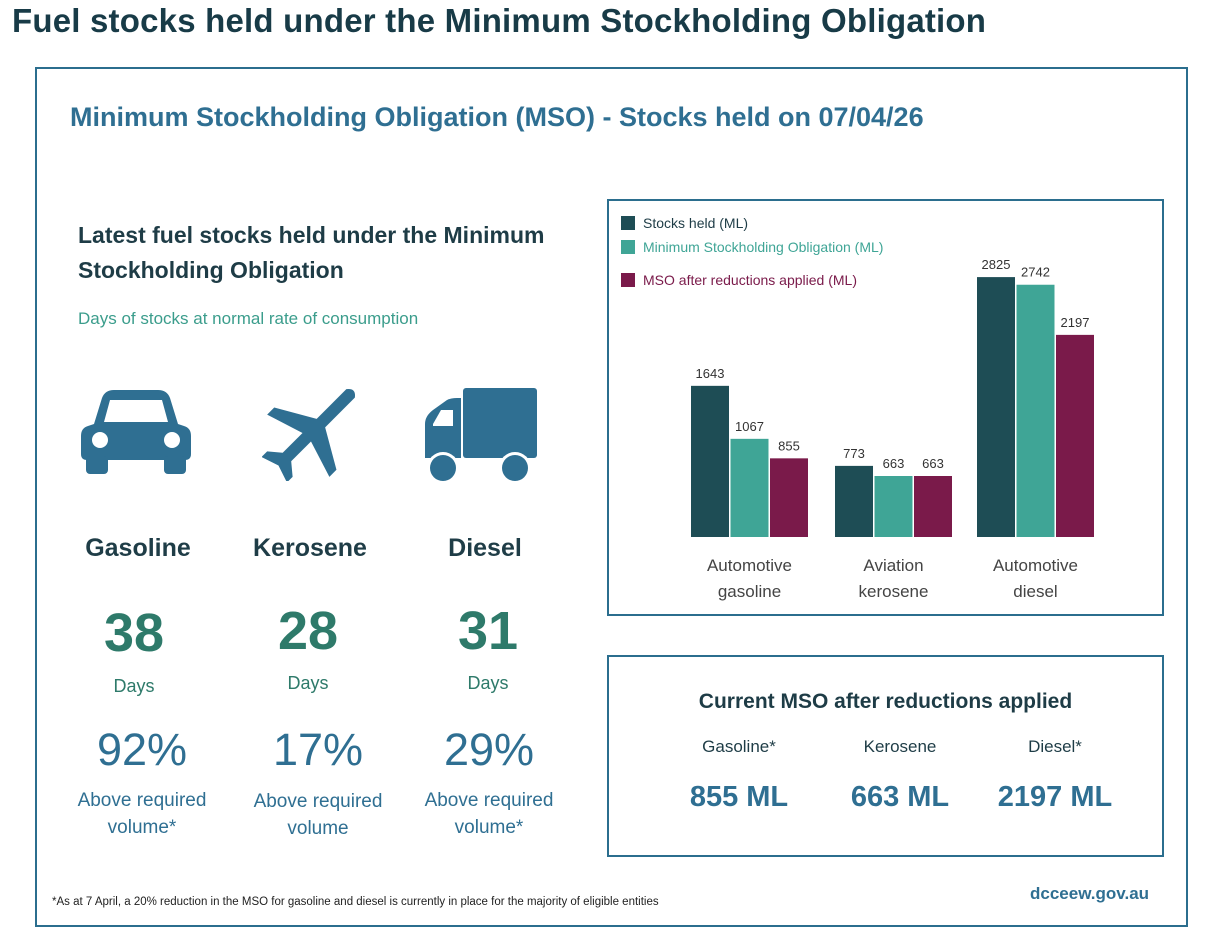 Image resolution: width=1224 pixels, height=931 pixels. What do you see at coordinates (310, 548) in the screenshot?
I see `fuel-name-kerosene: Kerosene` at bounding box center [310, 548].